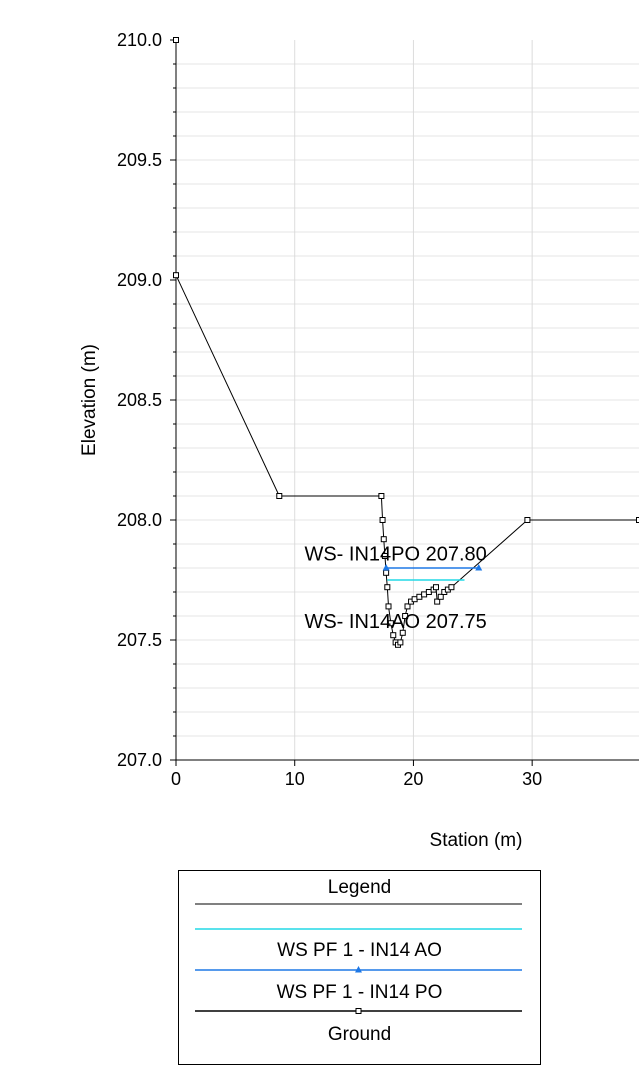 The height and width of the screenshot is (1076, 639). What do you see at coordinates (476, 840) in the screenshot?
I see `x-axis-title: Station (m)` at bounding box center [476, 840].